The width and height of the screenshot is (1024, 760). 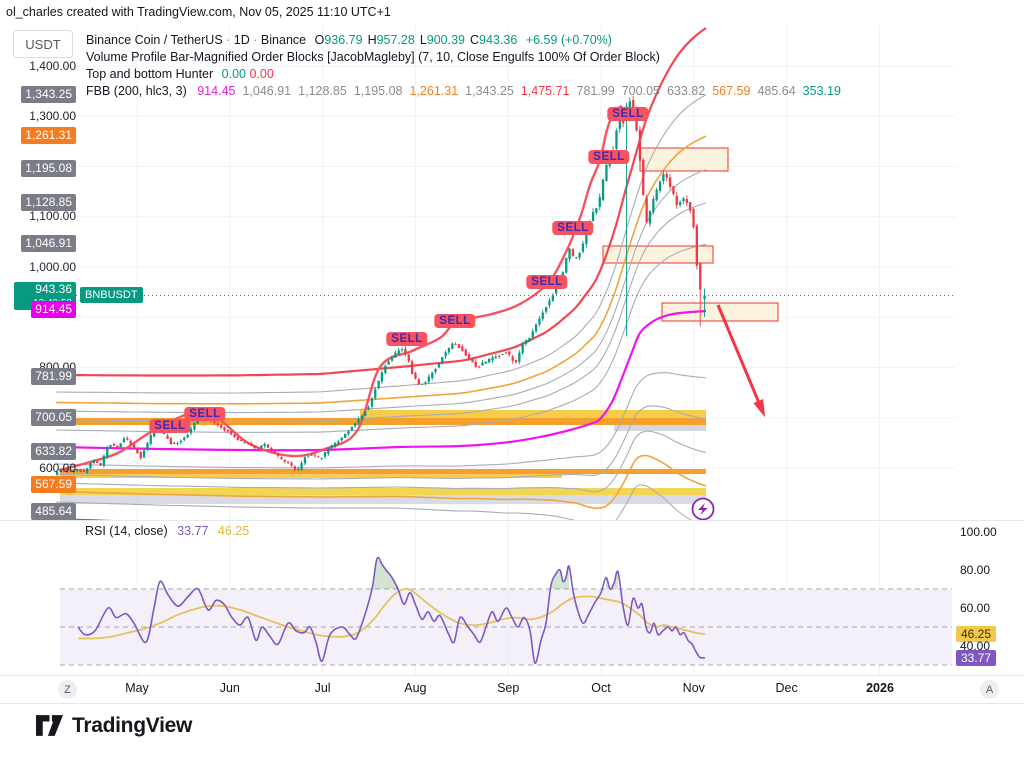 I want to click on ohlc-values: O936.79 H957.28 L900.39 C943.36, so click(x=414, y=40).